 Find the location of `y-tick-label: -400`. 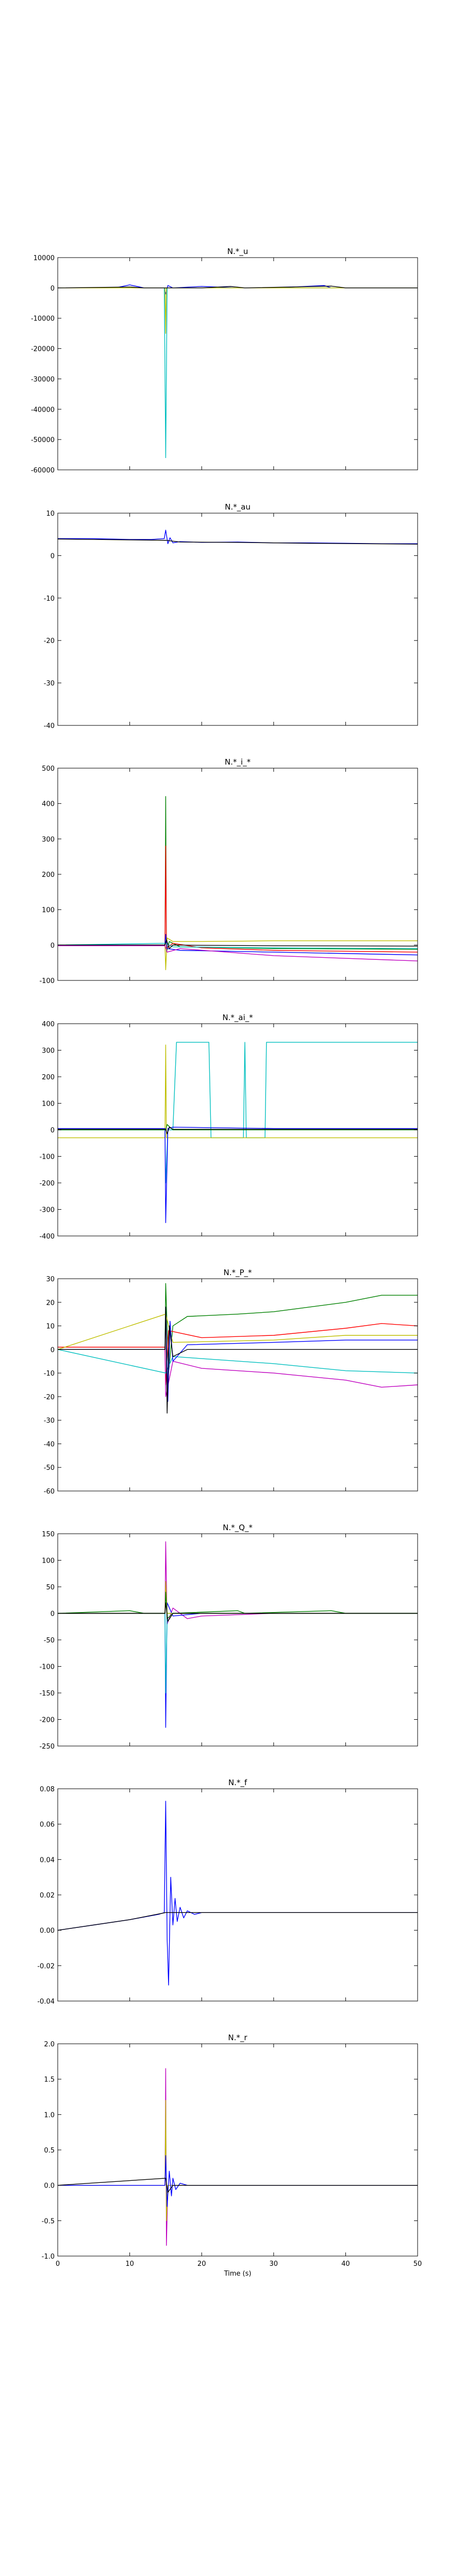

y-tick-label: -400 is located at coordinates (47, 1237).